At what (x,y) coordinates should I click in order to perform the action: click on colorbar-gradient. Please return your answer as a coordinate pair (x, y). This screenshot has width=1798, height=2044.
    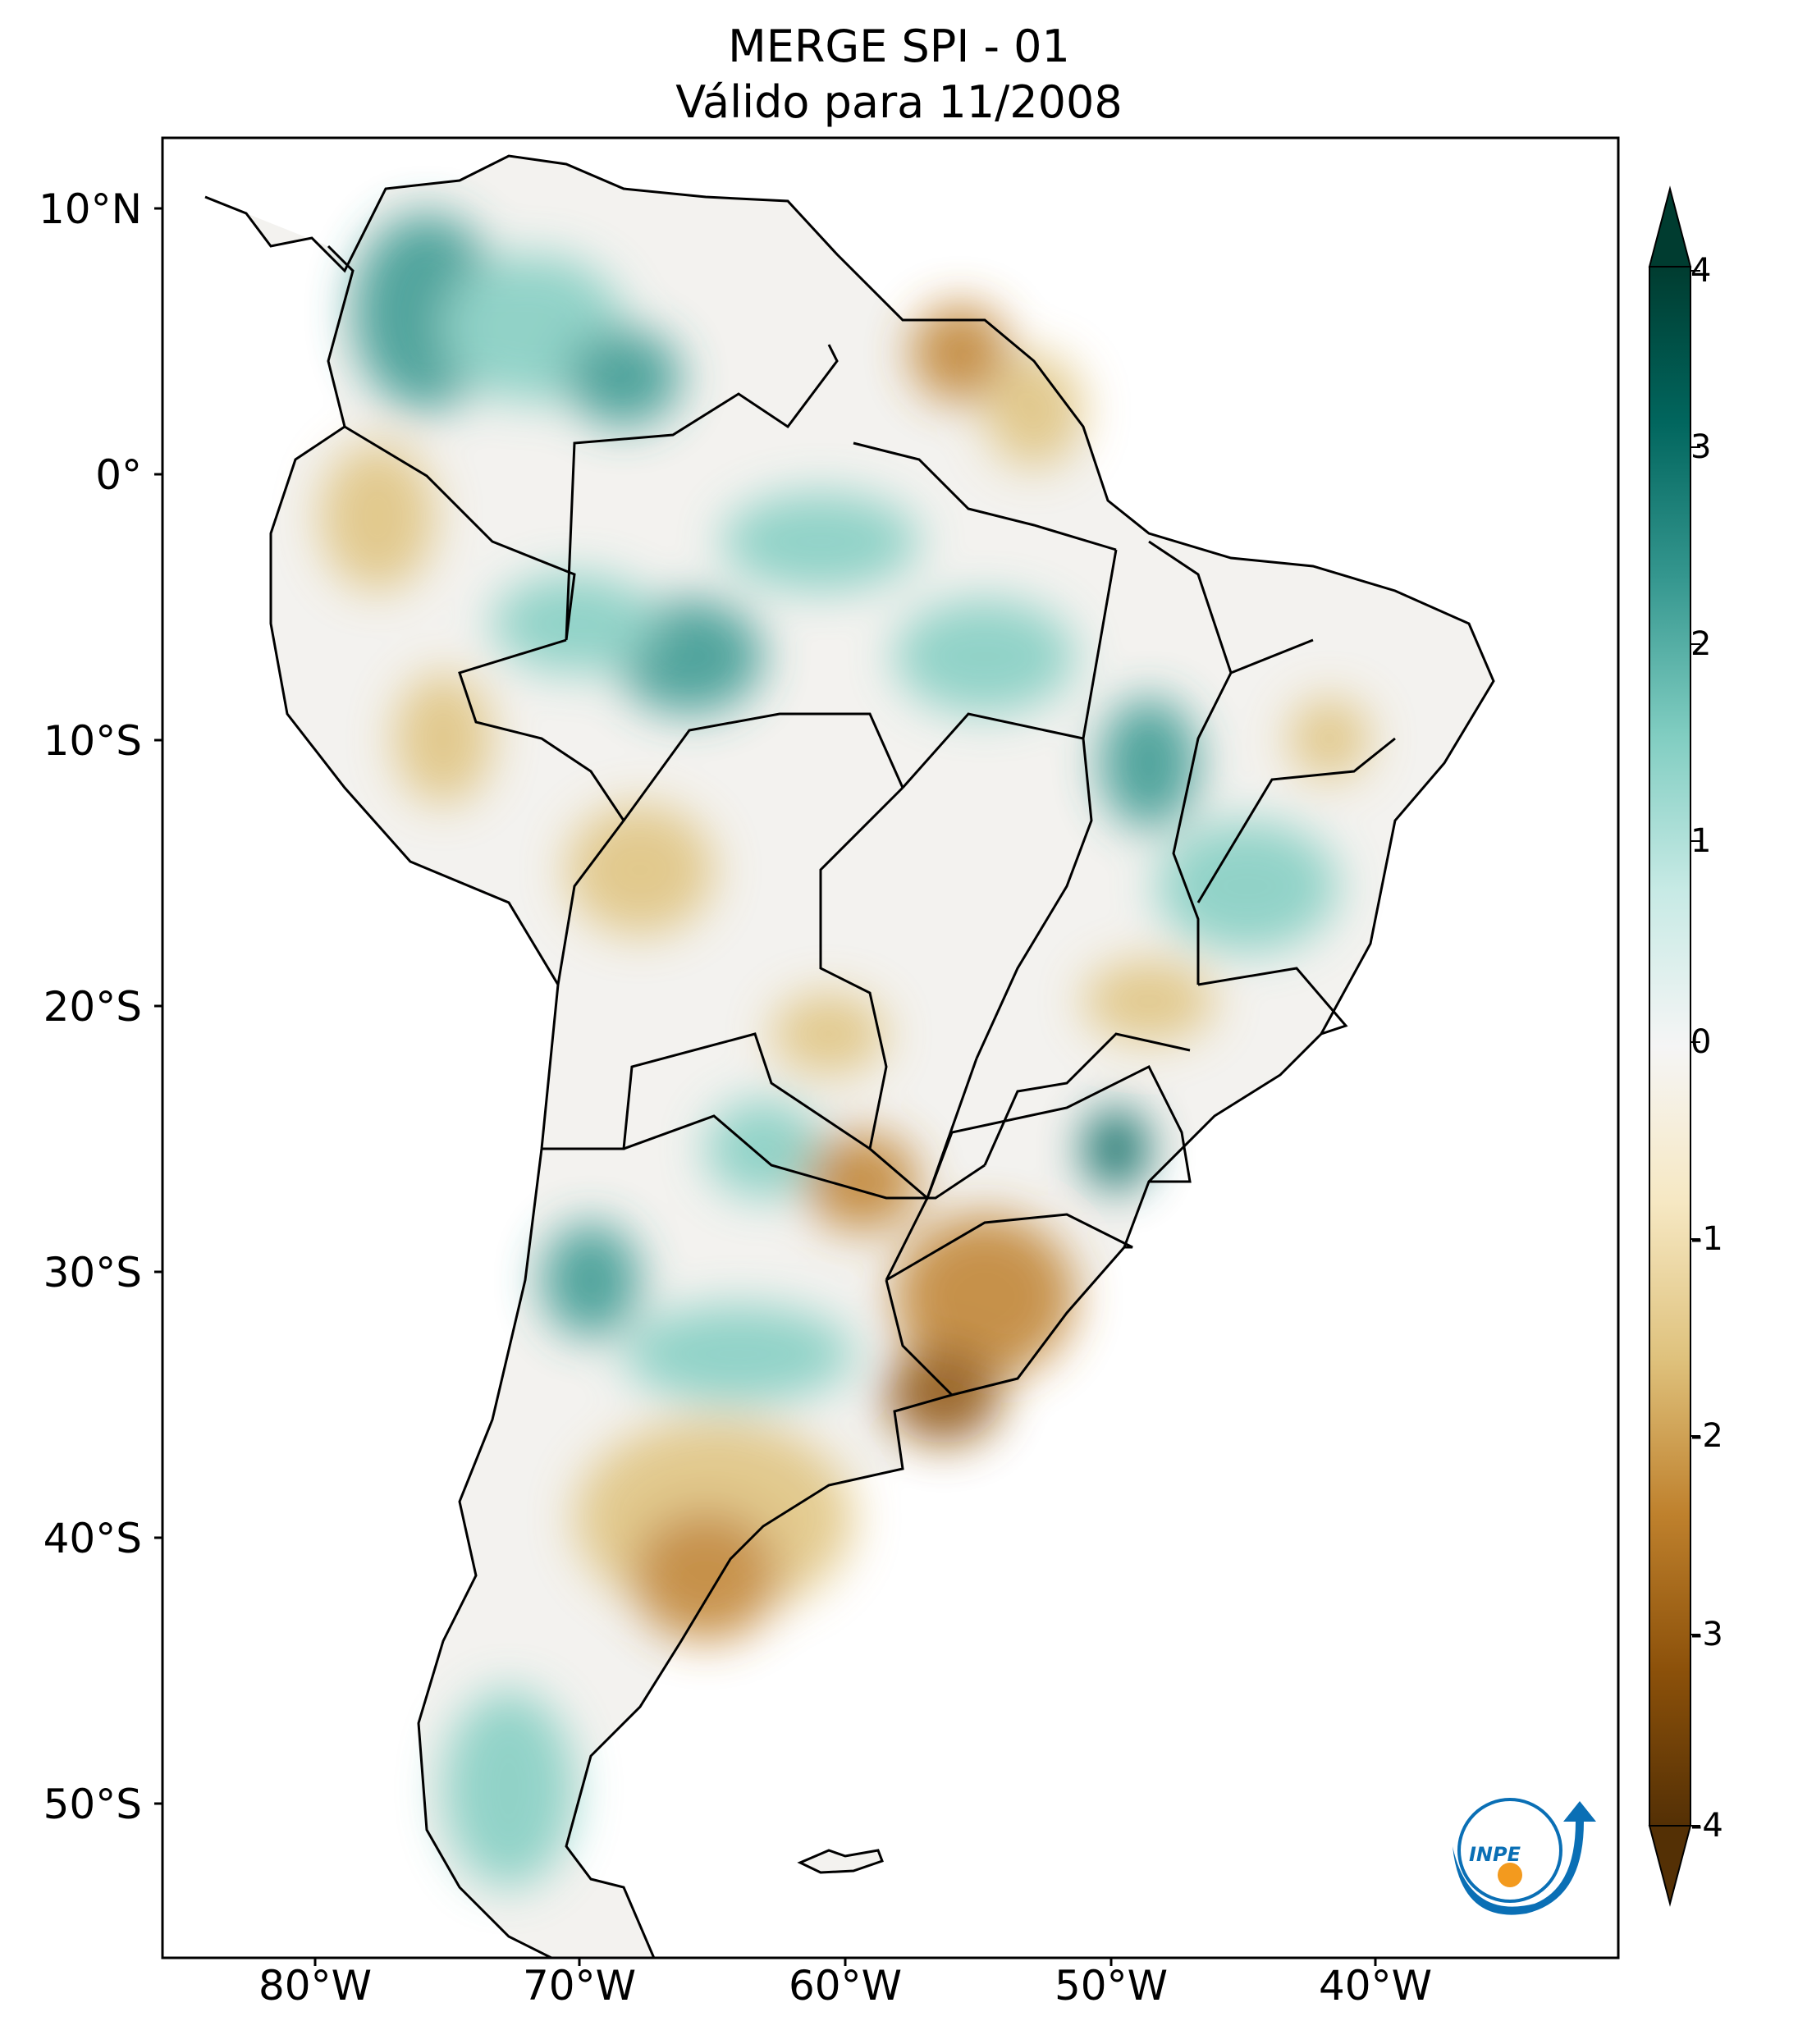
    Looking at the image, I should click on (1670, 1046).